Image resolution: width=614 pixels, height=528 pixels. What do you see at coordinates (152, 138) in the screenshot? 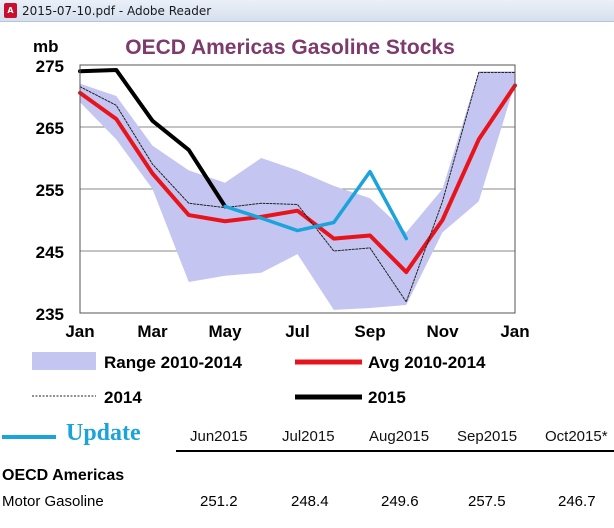
I see `series-2015-line` at bounding box center [152, 138].